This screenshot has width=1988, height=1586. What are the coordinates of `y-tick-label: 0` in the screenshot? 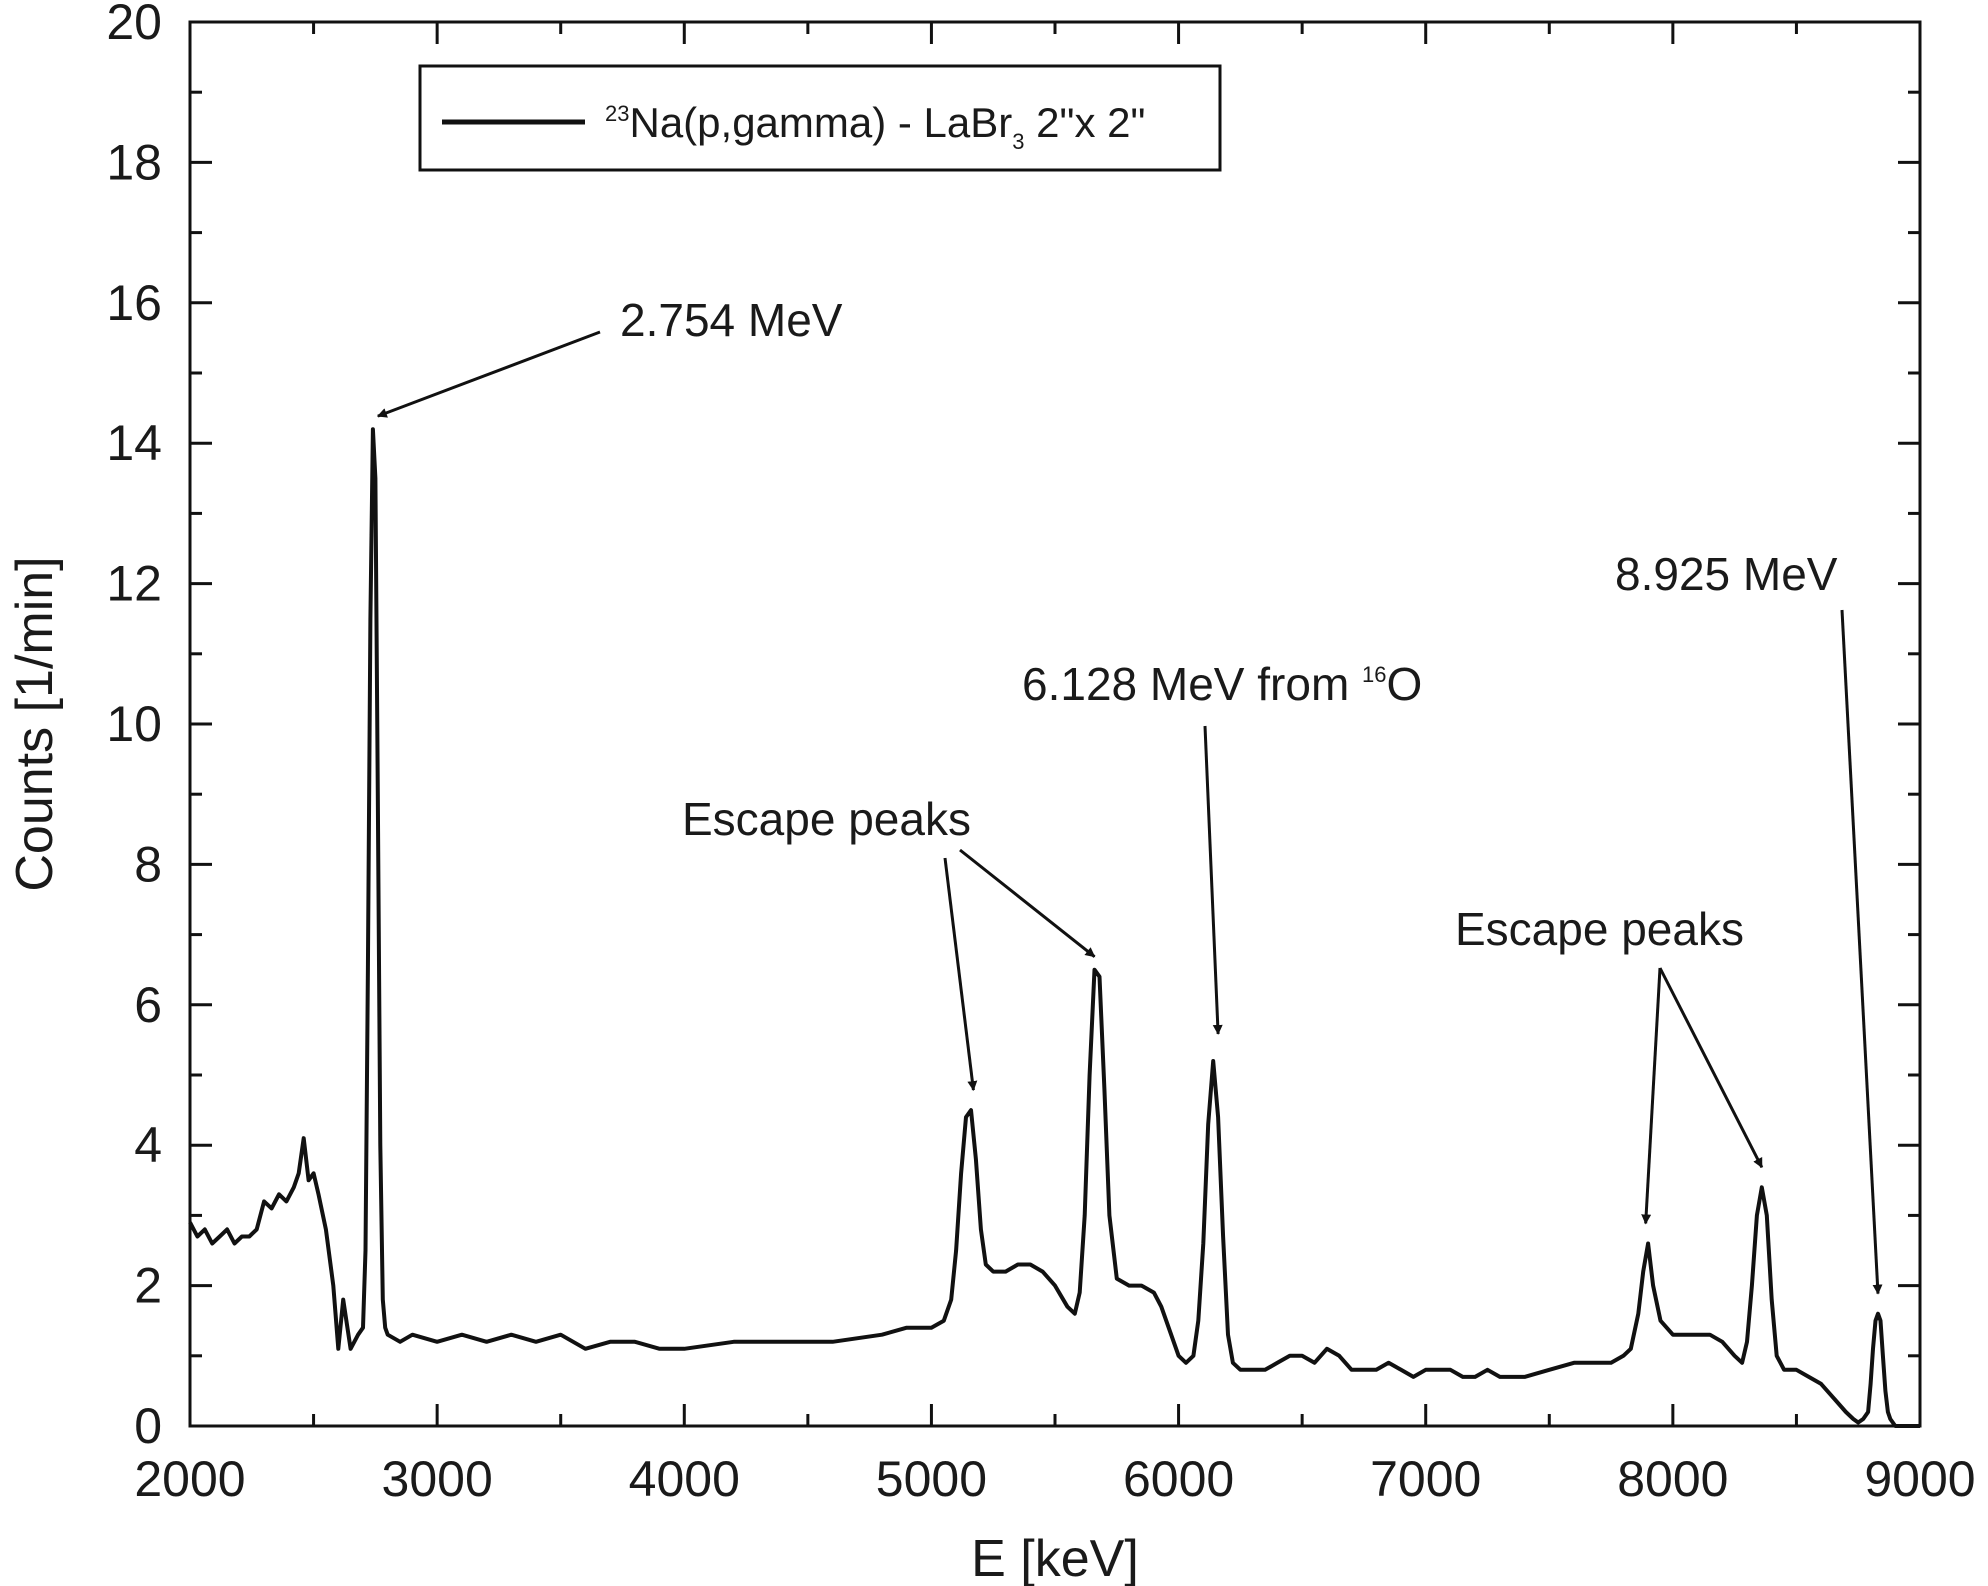 It's located at (148, 1426).